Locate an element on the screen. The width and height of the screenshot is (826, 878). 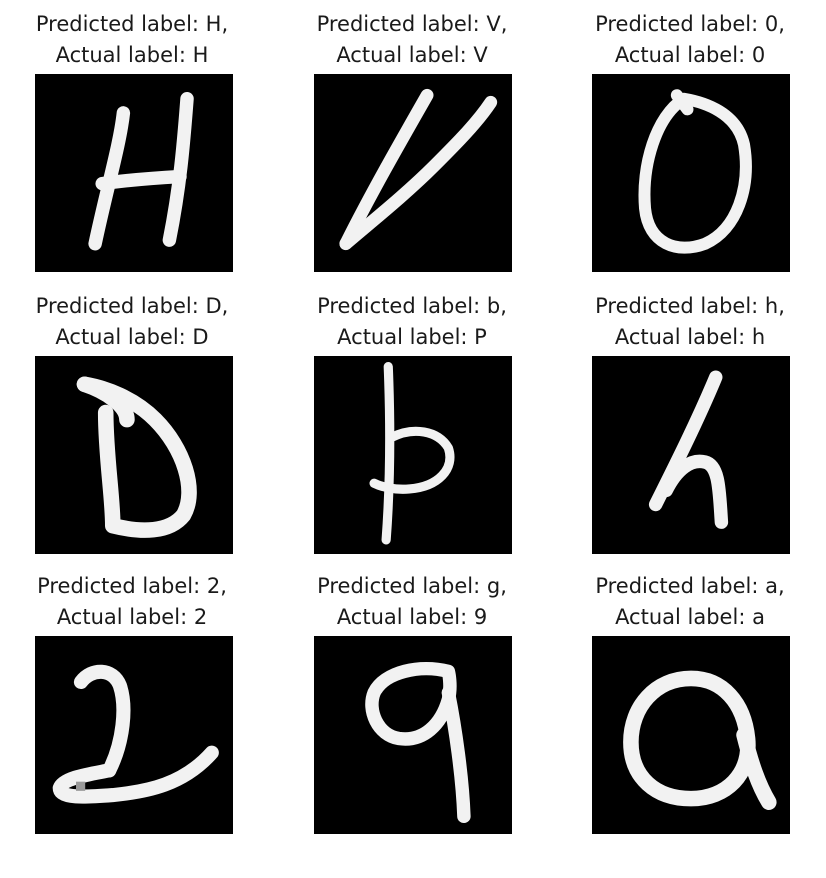
handwritten-h-lowercase-image is located at coordinates (688, 449).